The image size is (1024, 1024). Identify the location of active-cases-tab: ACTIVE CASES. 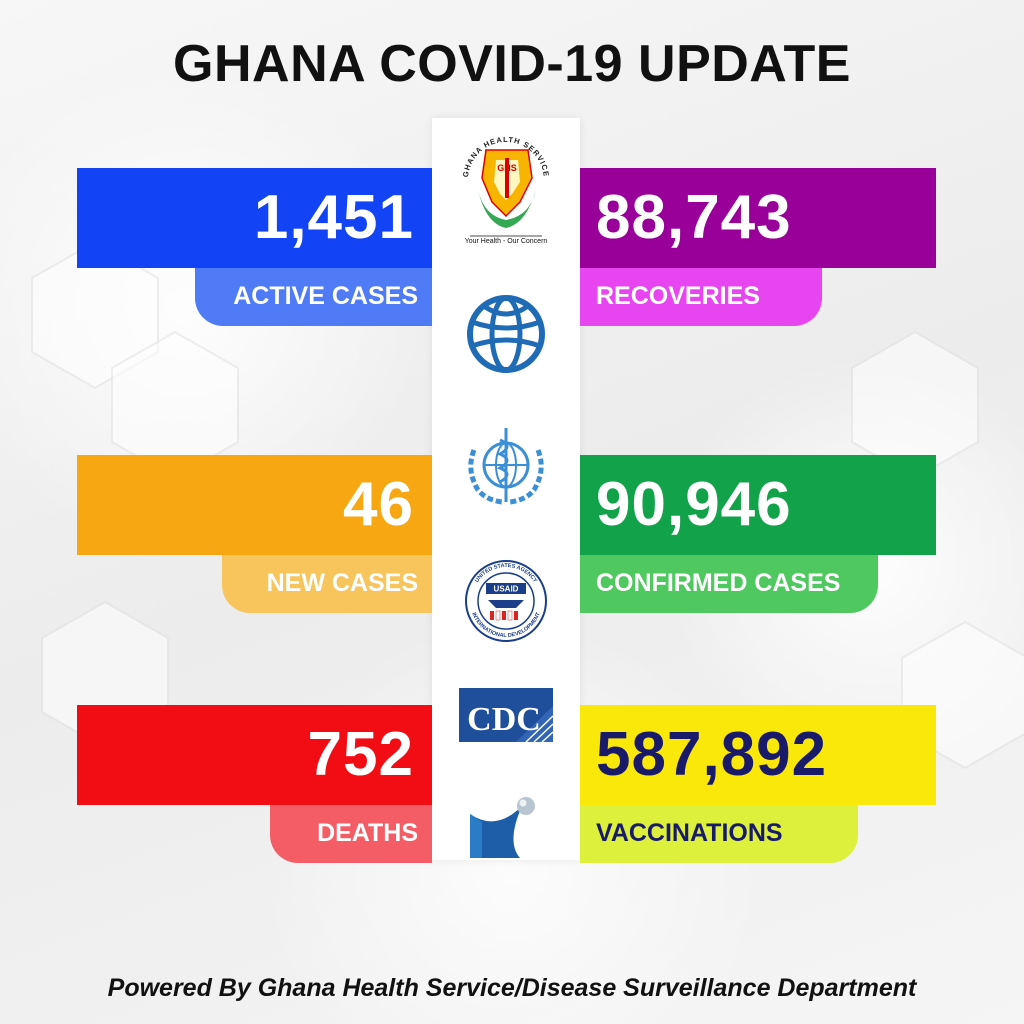
(313, 297).